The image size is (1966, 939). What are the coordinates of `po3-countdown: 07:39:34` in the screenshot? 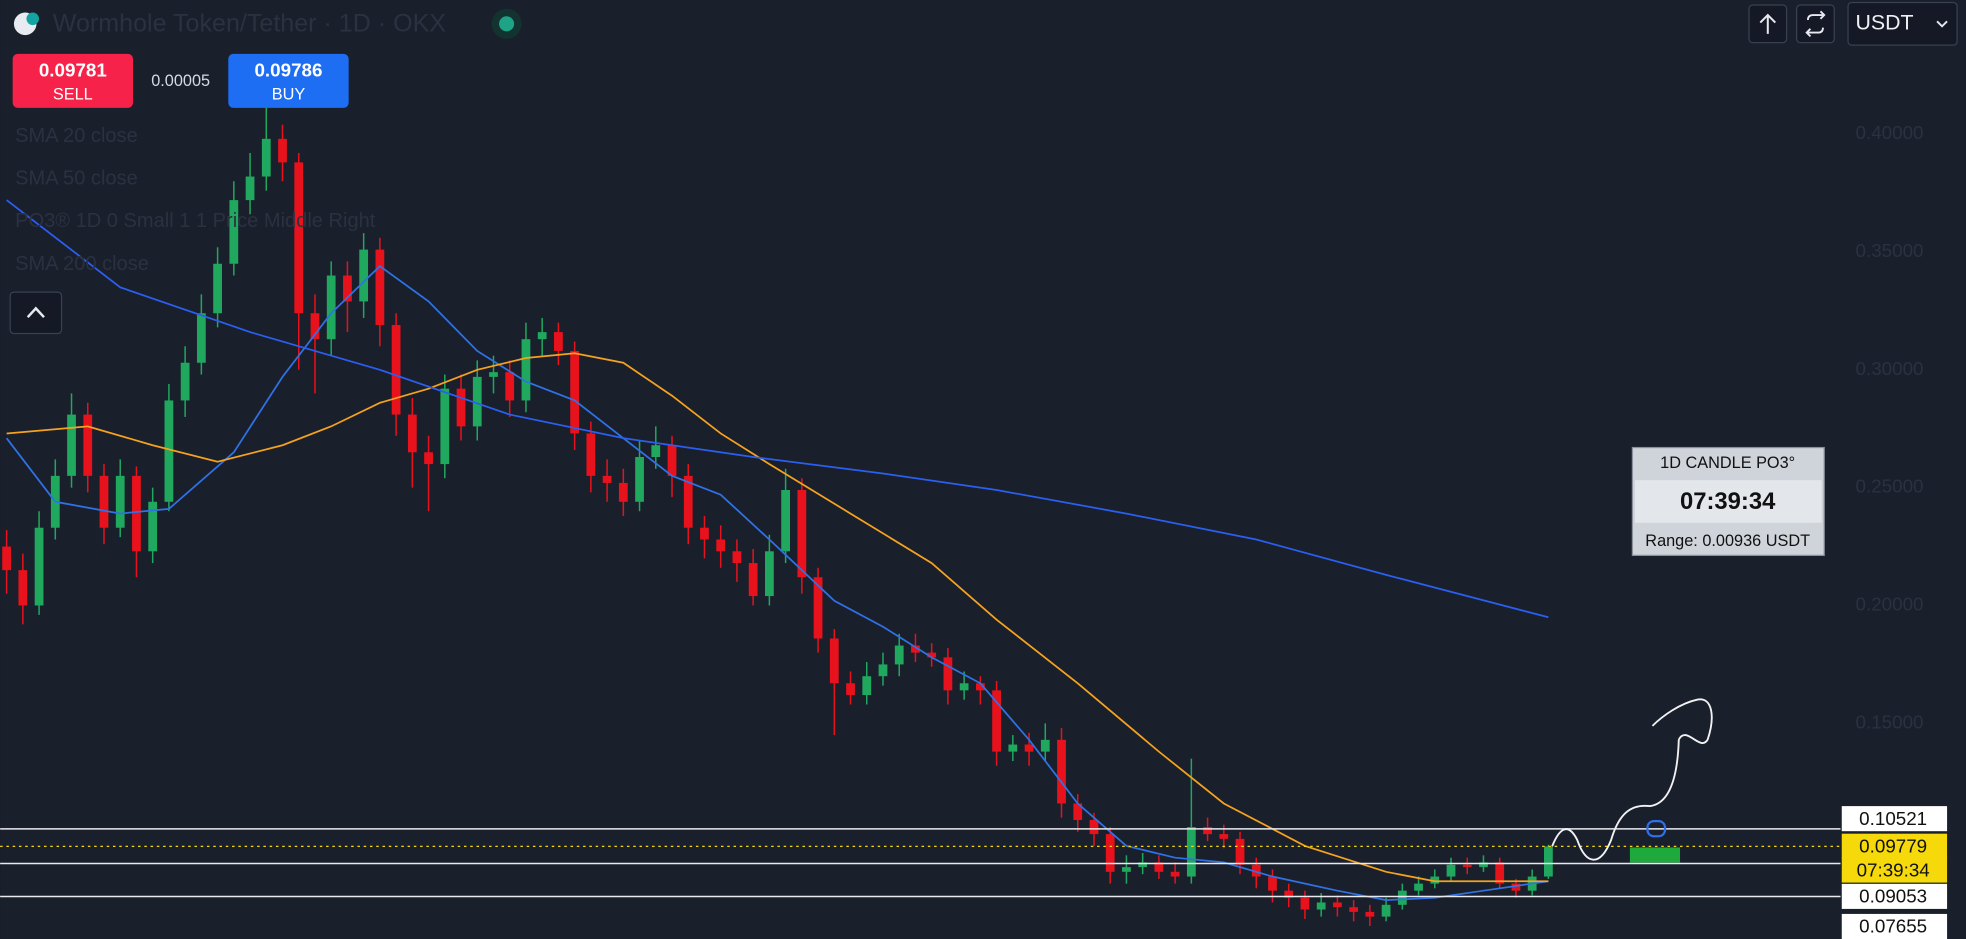 It's located at (1728, 501).